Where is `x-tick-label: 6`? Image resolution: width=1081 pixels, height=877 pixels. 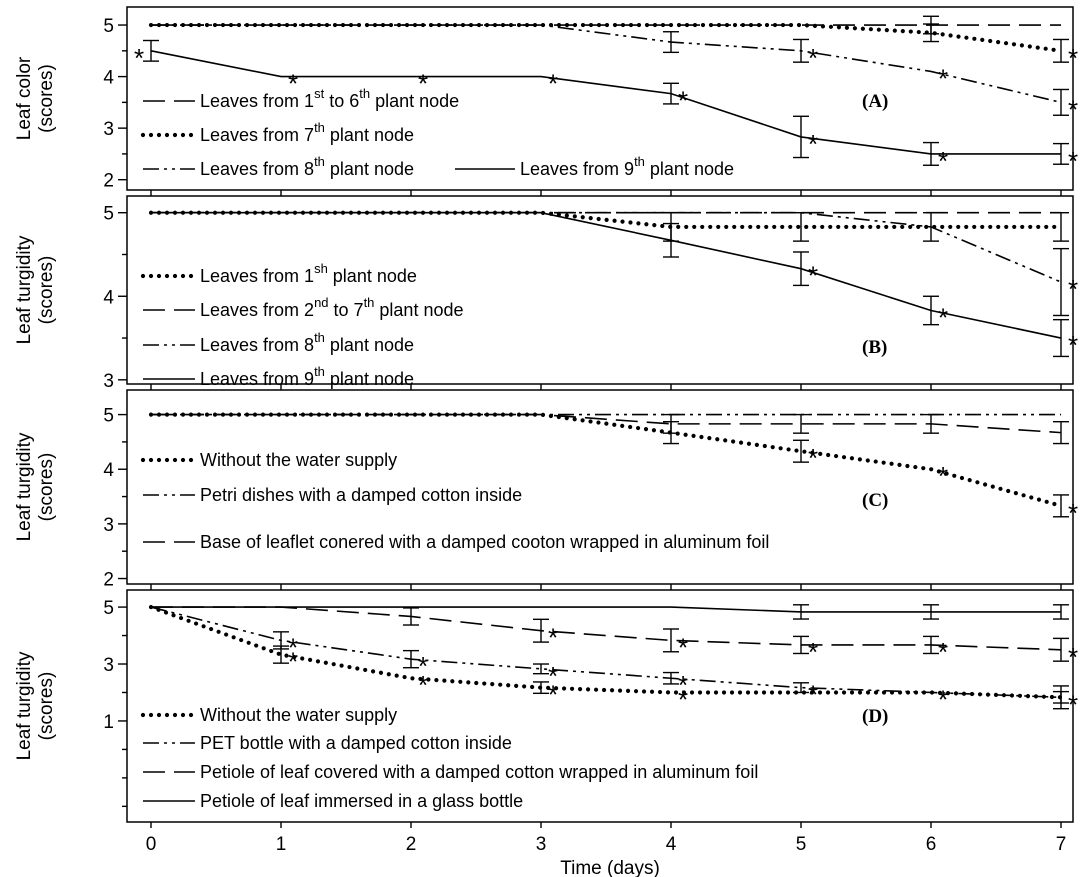
x-tick-label: 6 is located at coordinates (931, 844).